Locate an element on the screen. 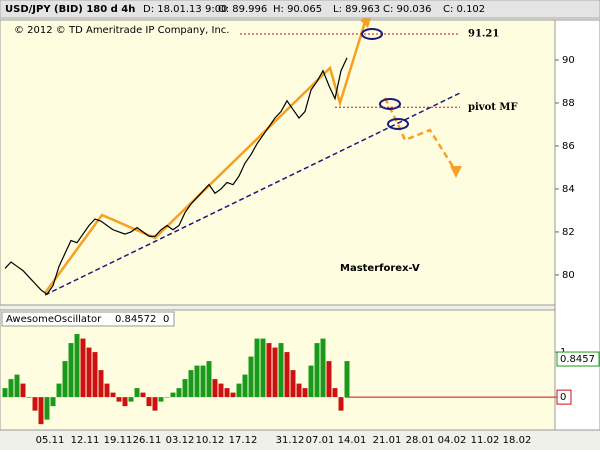 The height and width of the screenshot is (450, 600). annotation: Masterforex-V is located at coordinates (380, 268).